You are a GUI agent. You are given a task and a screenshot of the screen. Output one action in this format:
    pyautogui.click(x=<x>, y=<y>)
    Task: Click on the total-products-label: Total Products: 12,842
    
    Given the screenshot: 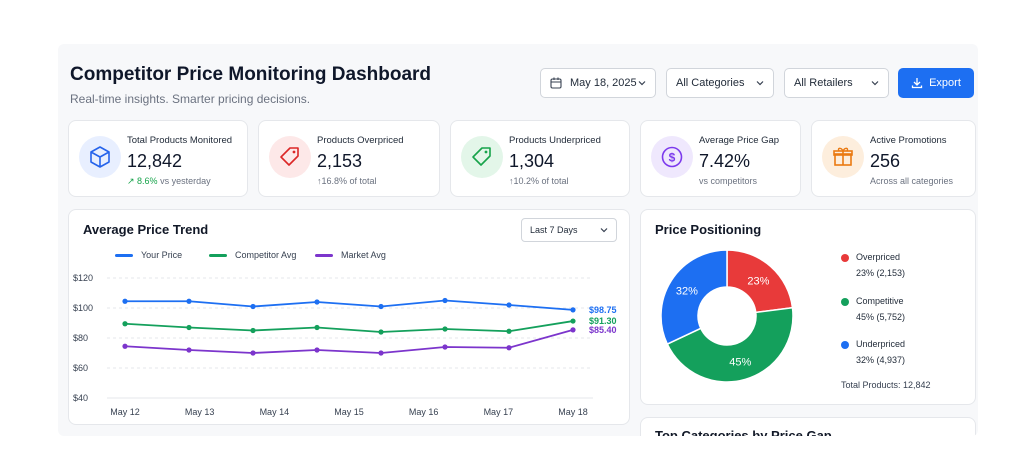 What is the action you would take?
    pyautogui.click(x=886, y=385)
    